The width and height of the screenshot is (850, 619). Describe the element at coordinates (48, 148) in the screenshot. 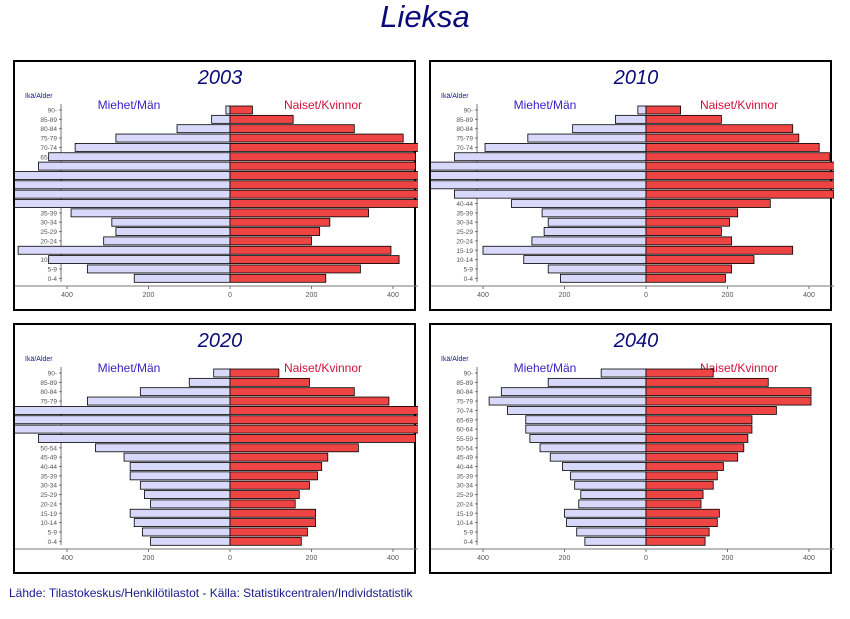

I see `y-tick-label: 70-74` at that location.